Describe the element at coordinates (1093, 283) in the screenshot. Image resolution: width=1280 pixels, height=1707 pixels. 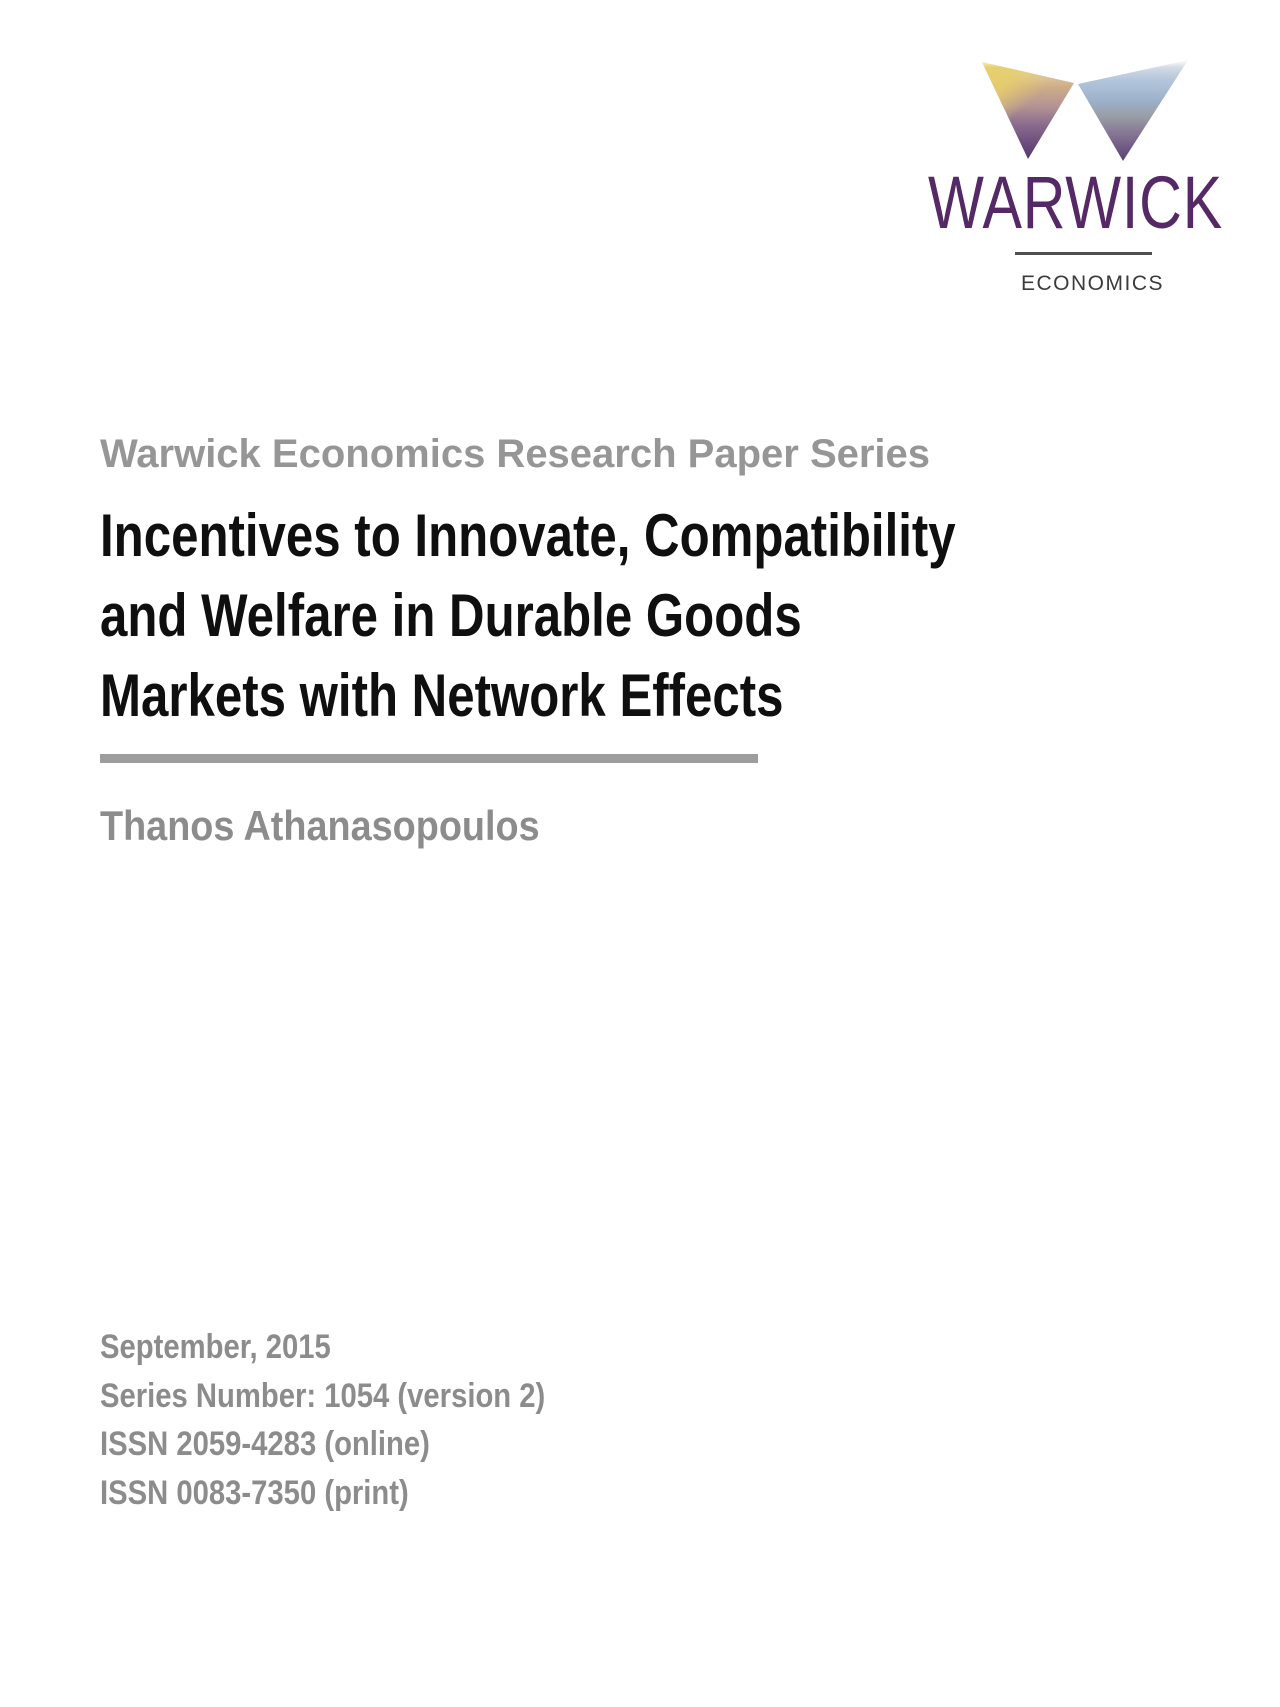
I see `logo-department-label: ECONOMICS` at that location.